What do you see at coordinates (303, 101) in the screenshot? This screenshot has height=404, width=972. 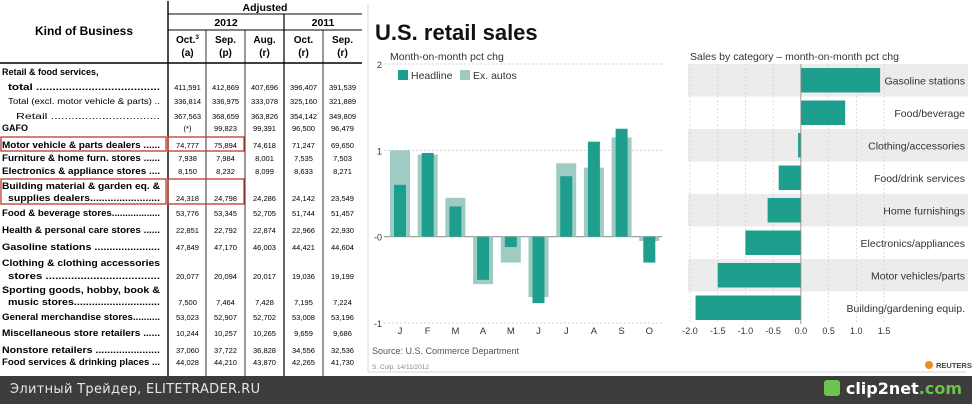 I see `table-cell-value: 325,160` at bounding box center [303, 101].